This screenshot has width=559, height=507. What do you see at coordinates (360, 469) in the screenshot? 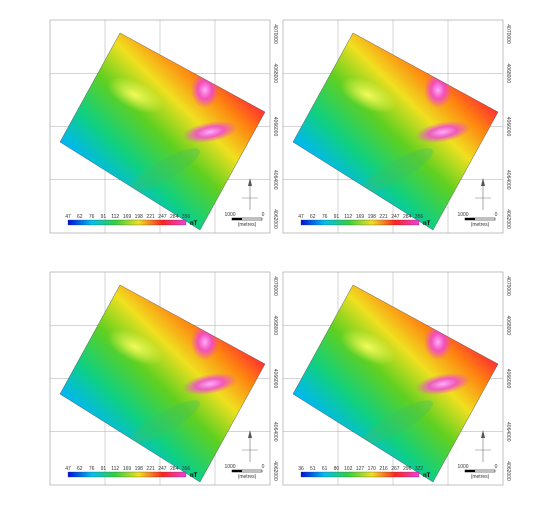
I see `legend-label: 127` at bounding box center [360, 469].